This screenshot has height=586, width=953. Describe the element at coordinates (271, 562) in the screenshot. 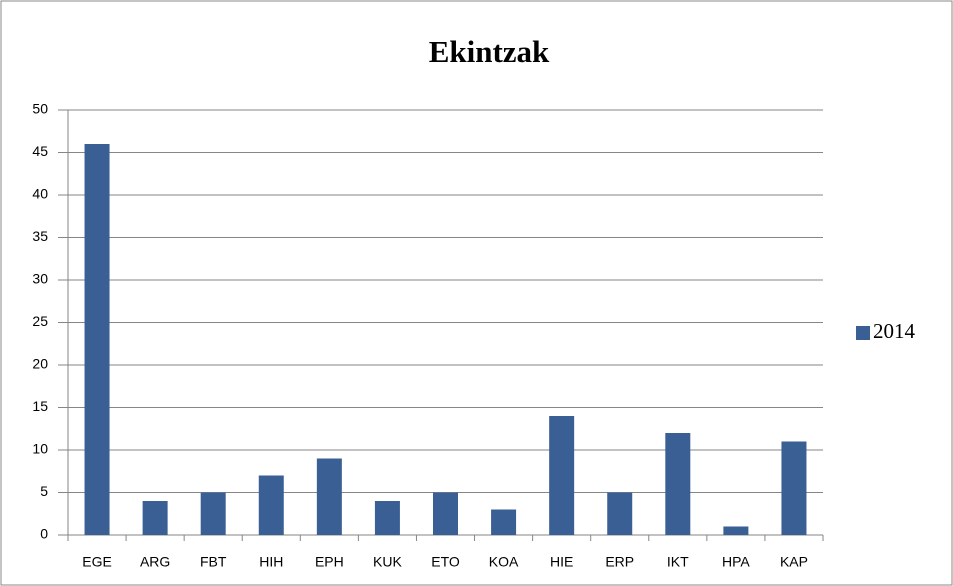

I see `x-tick-label: HIH` at that location.